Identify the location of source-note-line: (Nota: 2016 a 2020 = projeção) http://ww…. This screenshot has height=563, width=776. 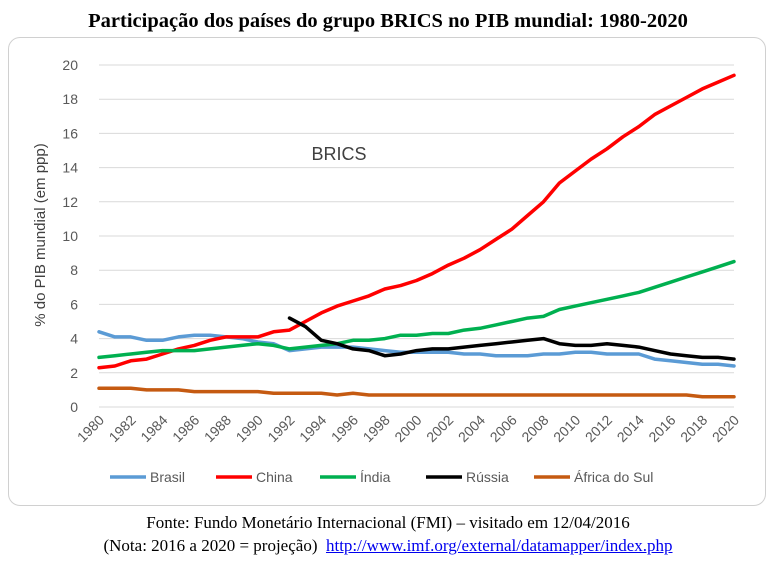
(388, 546).